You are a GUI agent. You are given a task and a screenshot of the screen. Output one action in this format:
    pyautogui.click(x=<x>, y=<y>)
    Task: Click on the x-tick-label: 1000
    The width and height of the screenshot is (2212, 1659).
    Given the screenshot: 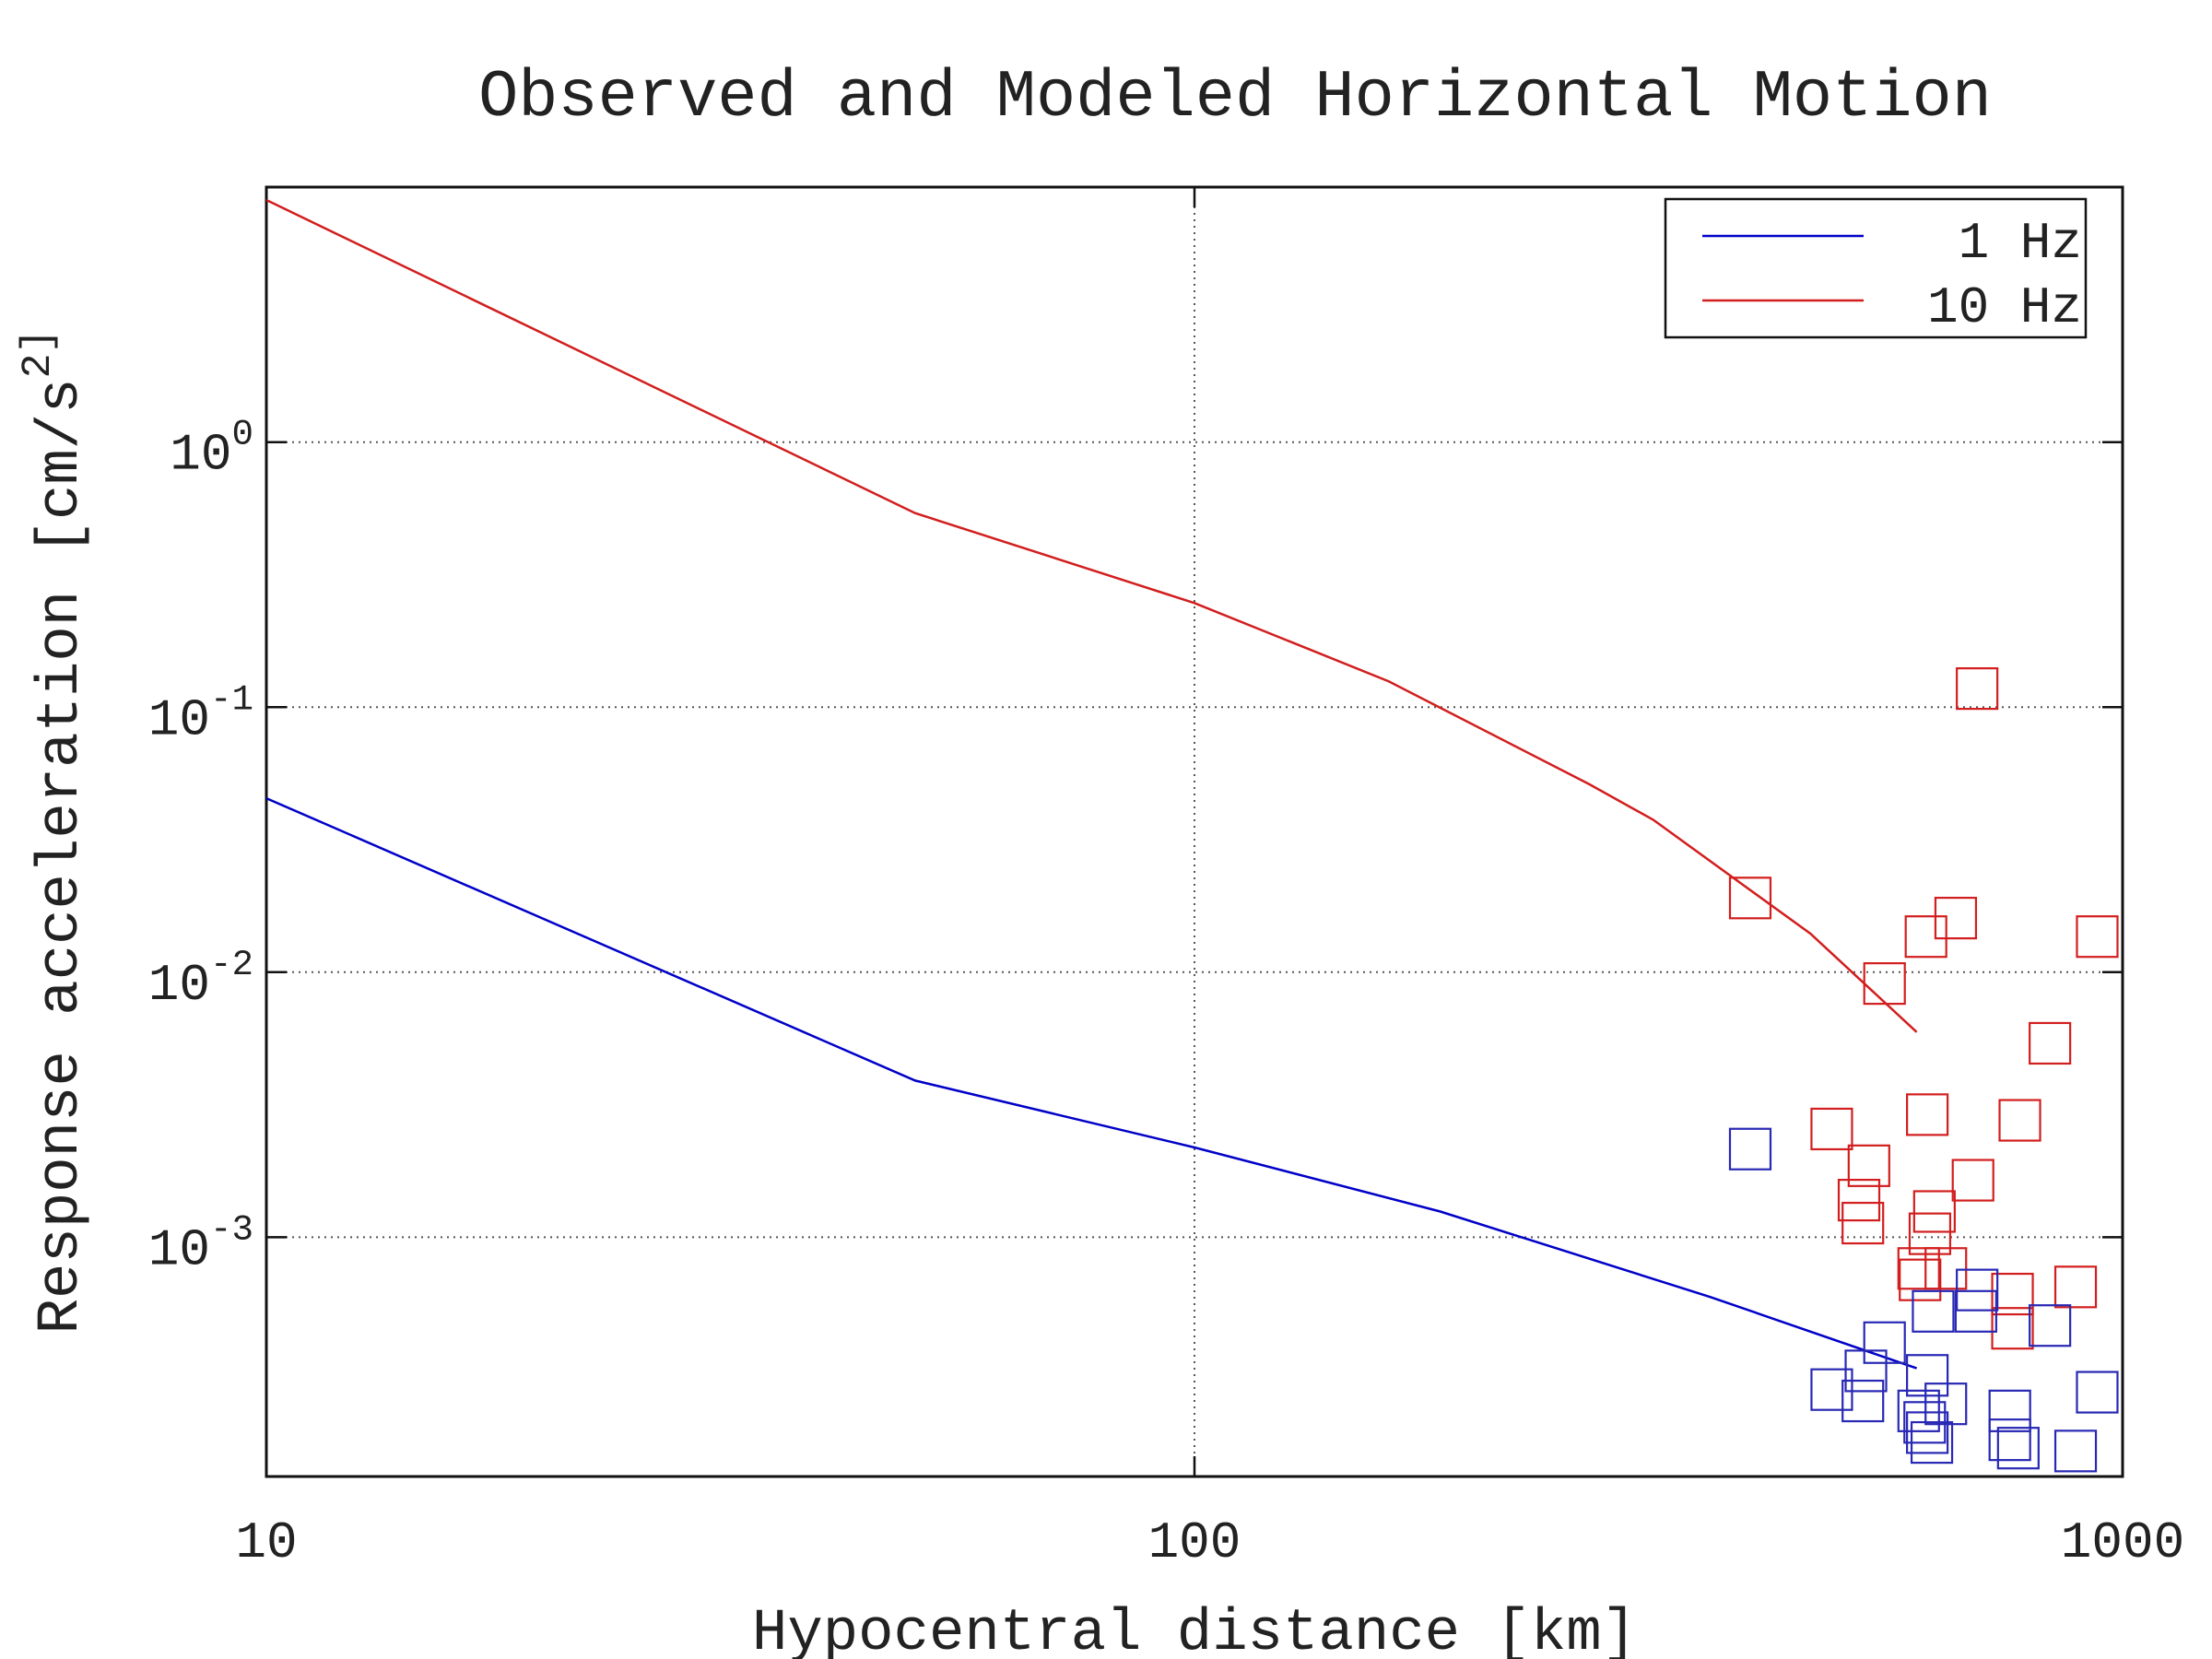 What is the action you would take?
    pyautogui.click(x=2122, y=1542)
    